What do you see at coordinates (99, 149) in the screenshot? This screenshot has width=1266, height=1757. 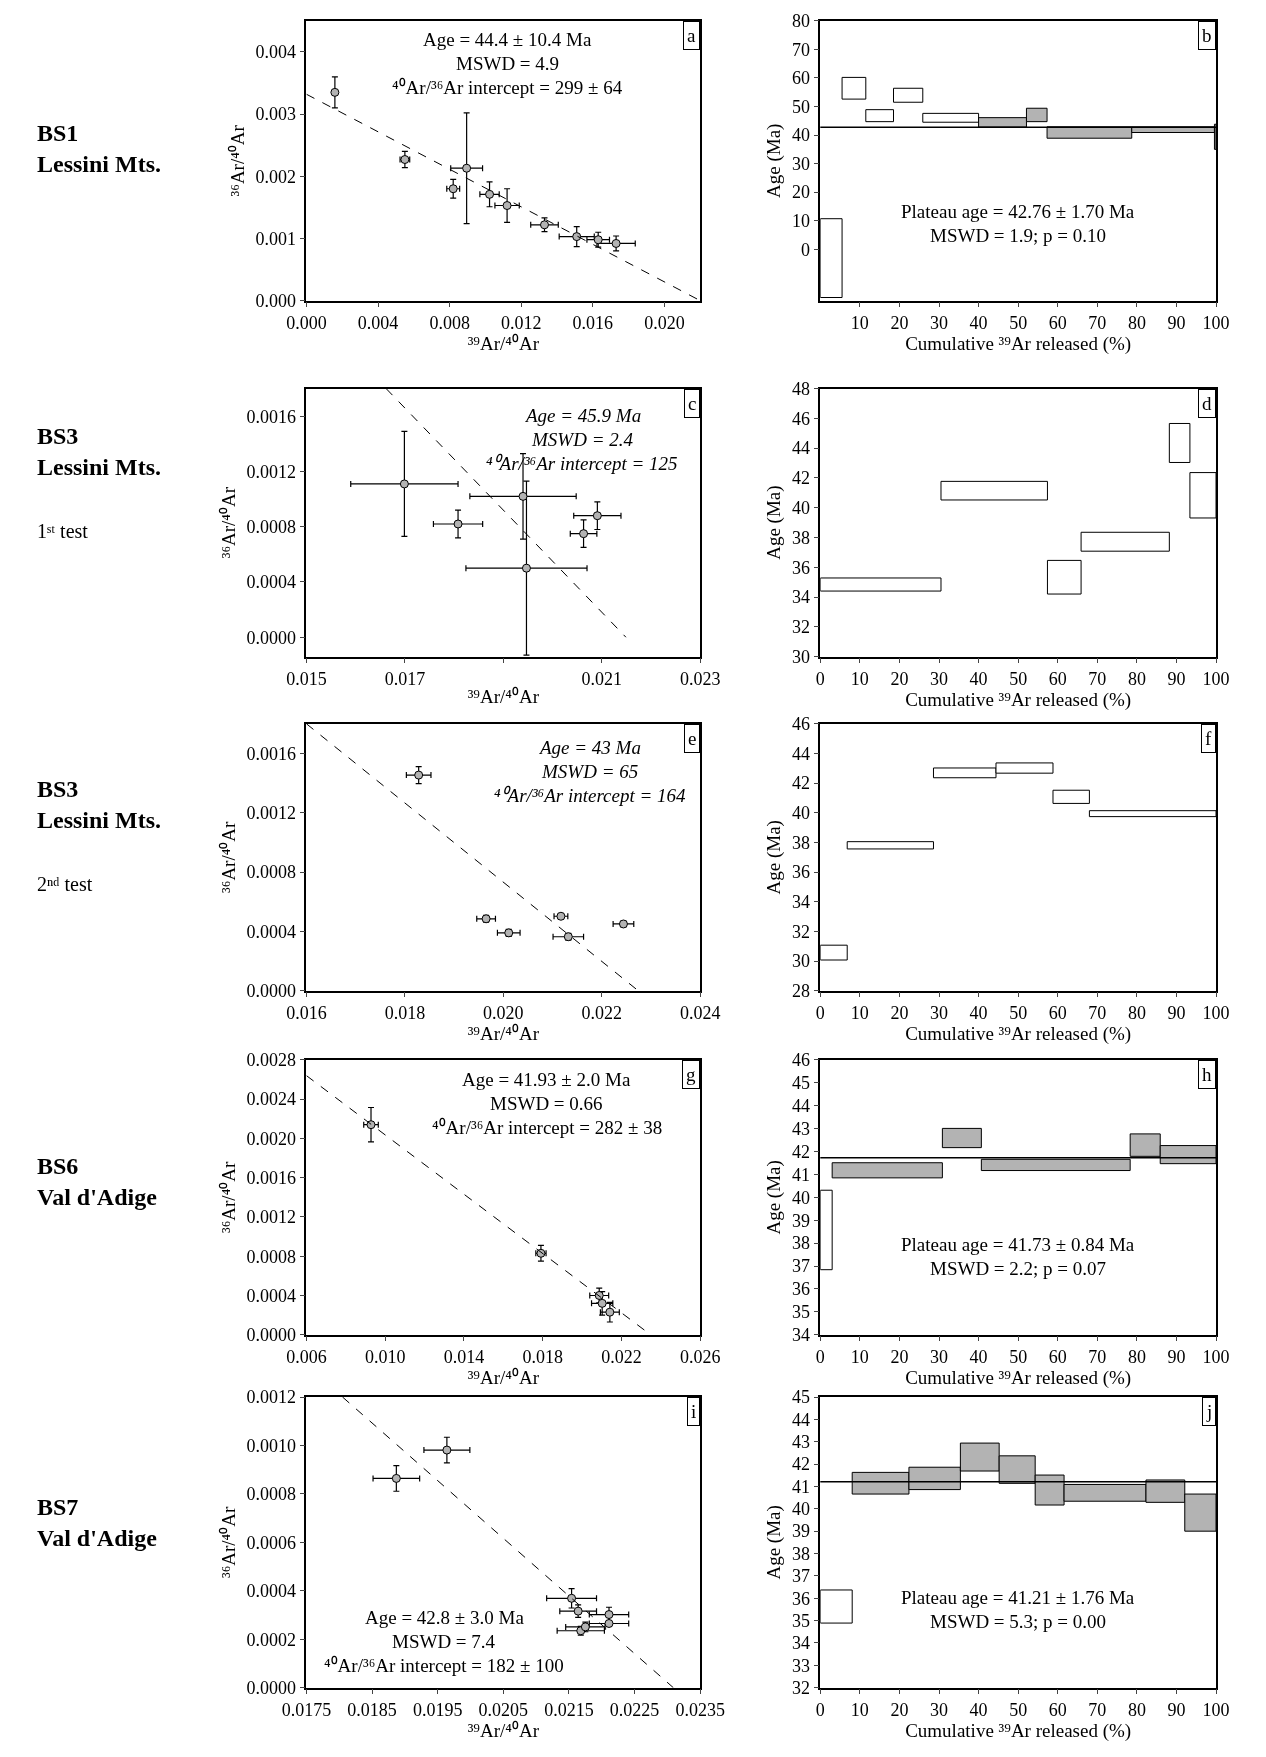 I see `text: BS1 Lessini Mts.` at bounding box center [99, 149].